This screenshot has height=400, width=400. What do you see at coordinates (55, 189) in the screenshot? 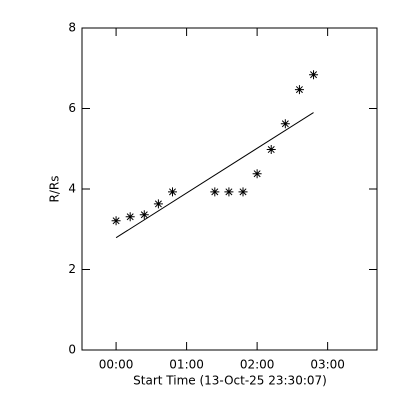
I see `y-axis-label: R/Rs` at bounding box center [55, 189].